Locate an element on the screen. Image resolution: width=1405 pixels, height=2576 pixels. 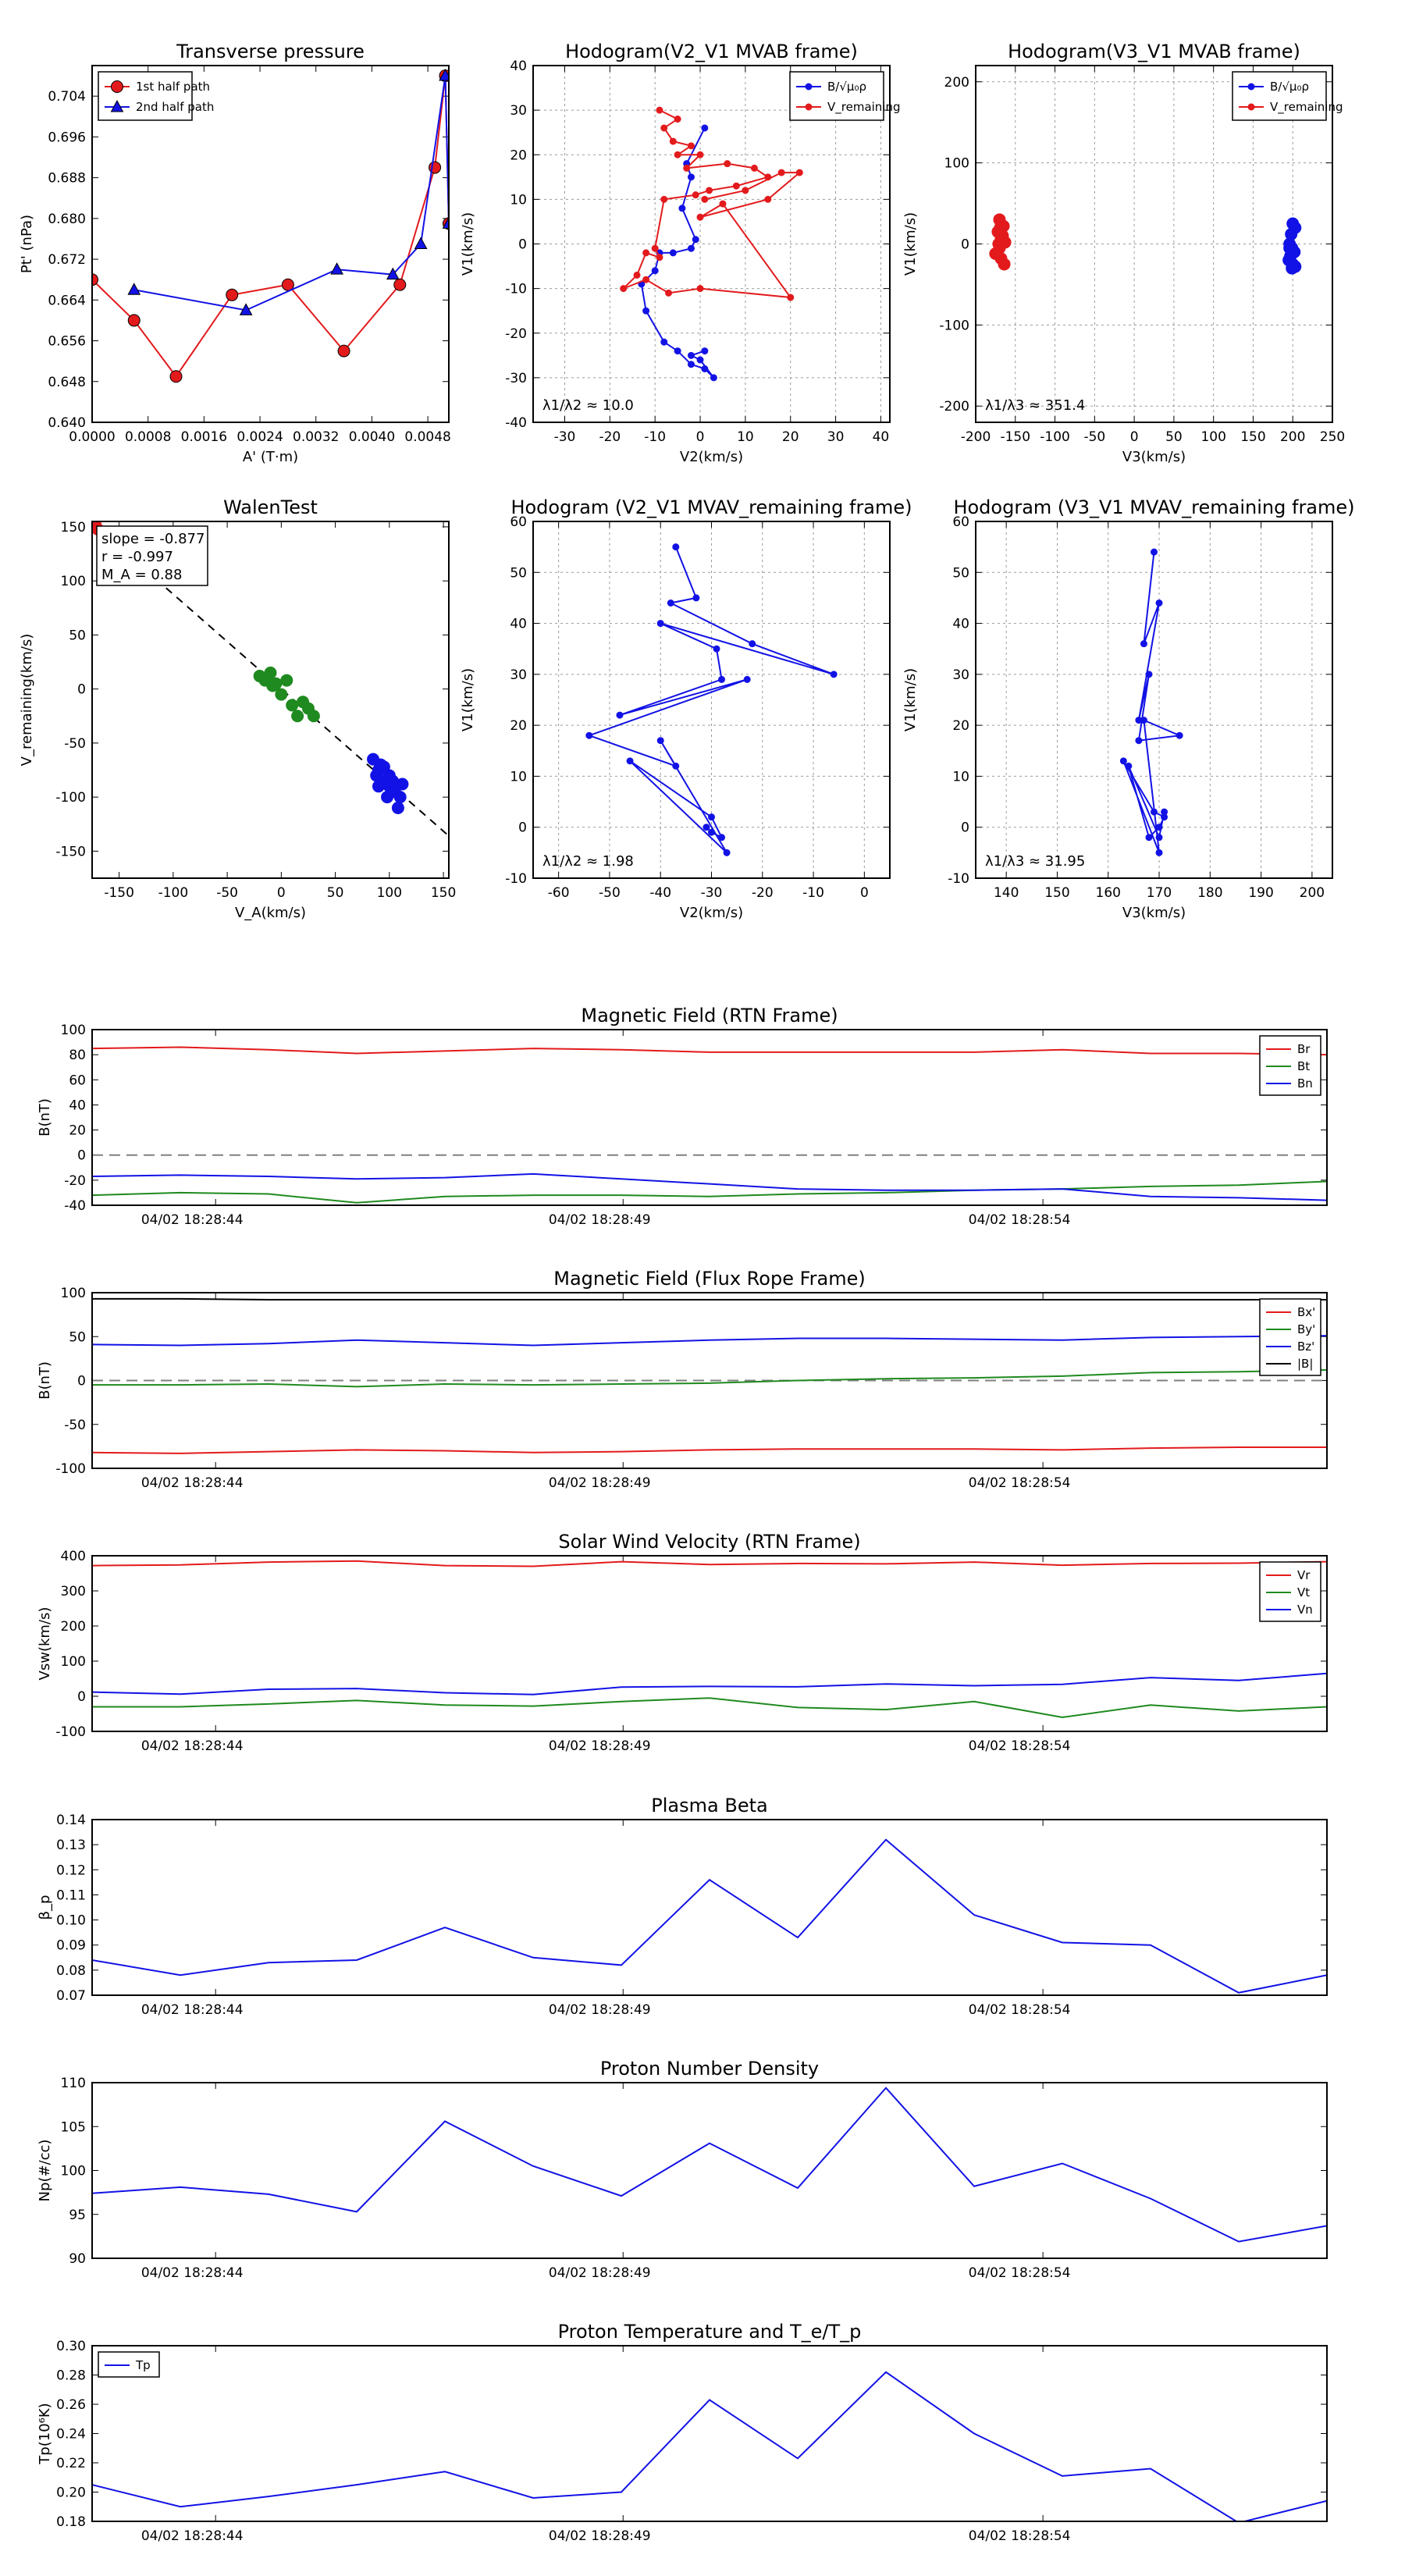
x-tick-label: 0.0008 is located at coordinates (148, 437).